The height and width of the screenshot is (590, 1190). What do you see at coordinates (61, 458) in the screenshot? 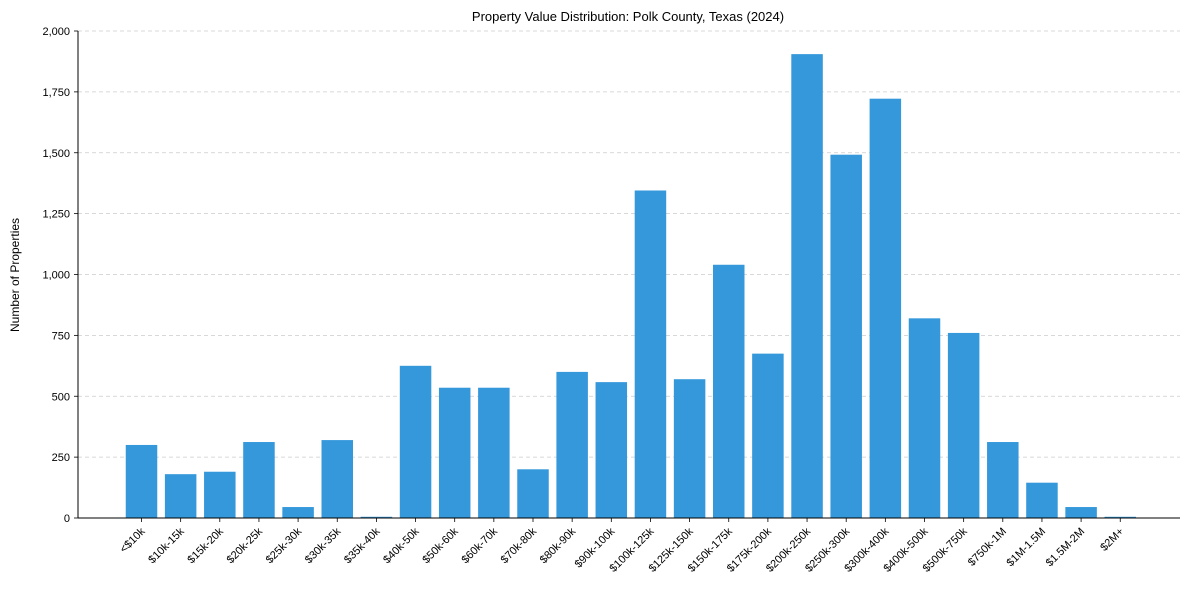
I see `y-tick-label: 250` at bounding box center [61, 458].